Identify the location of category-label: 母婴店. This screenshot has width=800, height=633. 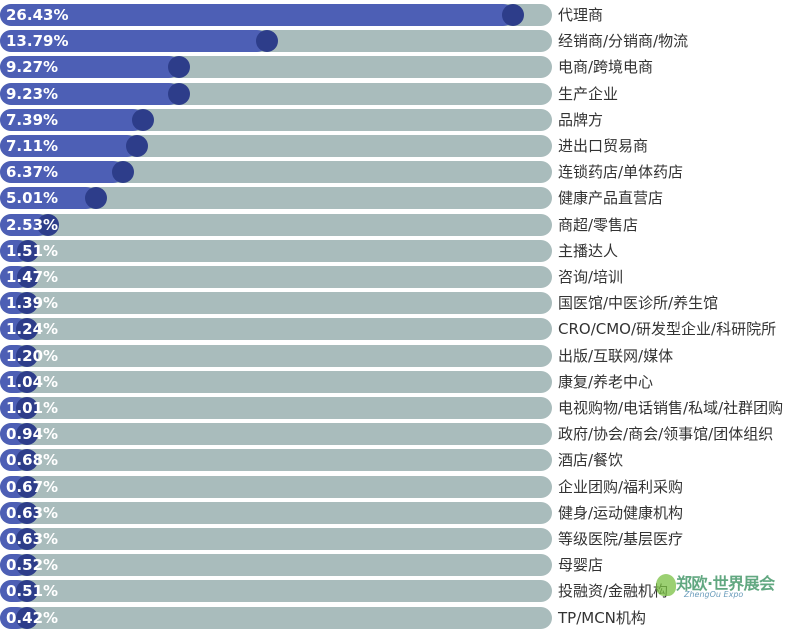
(581, 565).